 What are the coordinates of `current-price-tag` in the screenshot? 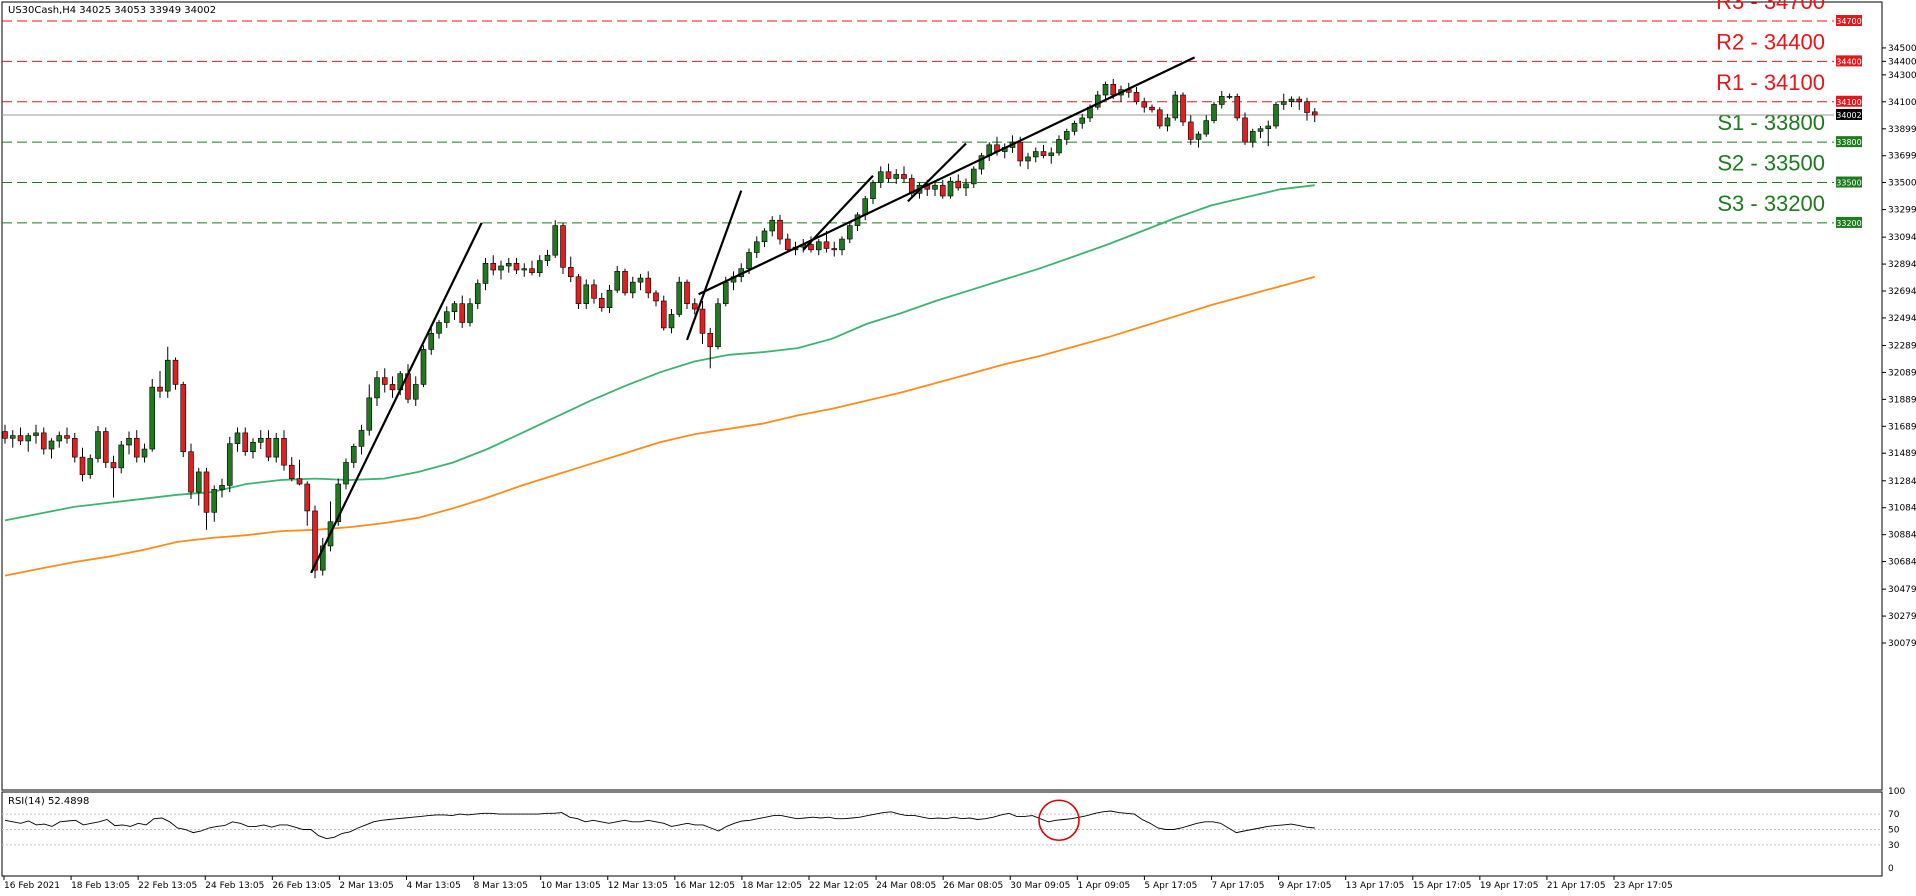 It's located at (1849, 114).